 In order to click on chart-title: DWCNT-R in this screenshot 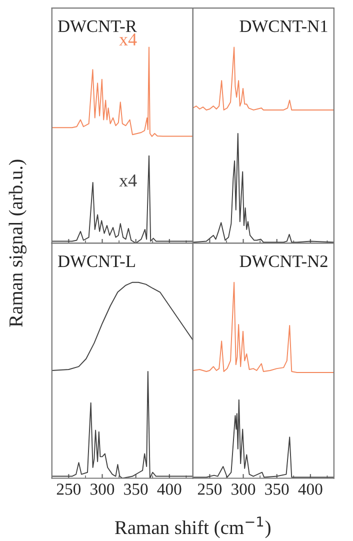, I will do `click(97, 26)`.